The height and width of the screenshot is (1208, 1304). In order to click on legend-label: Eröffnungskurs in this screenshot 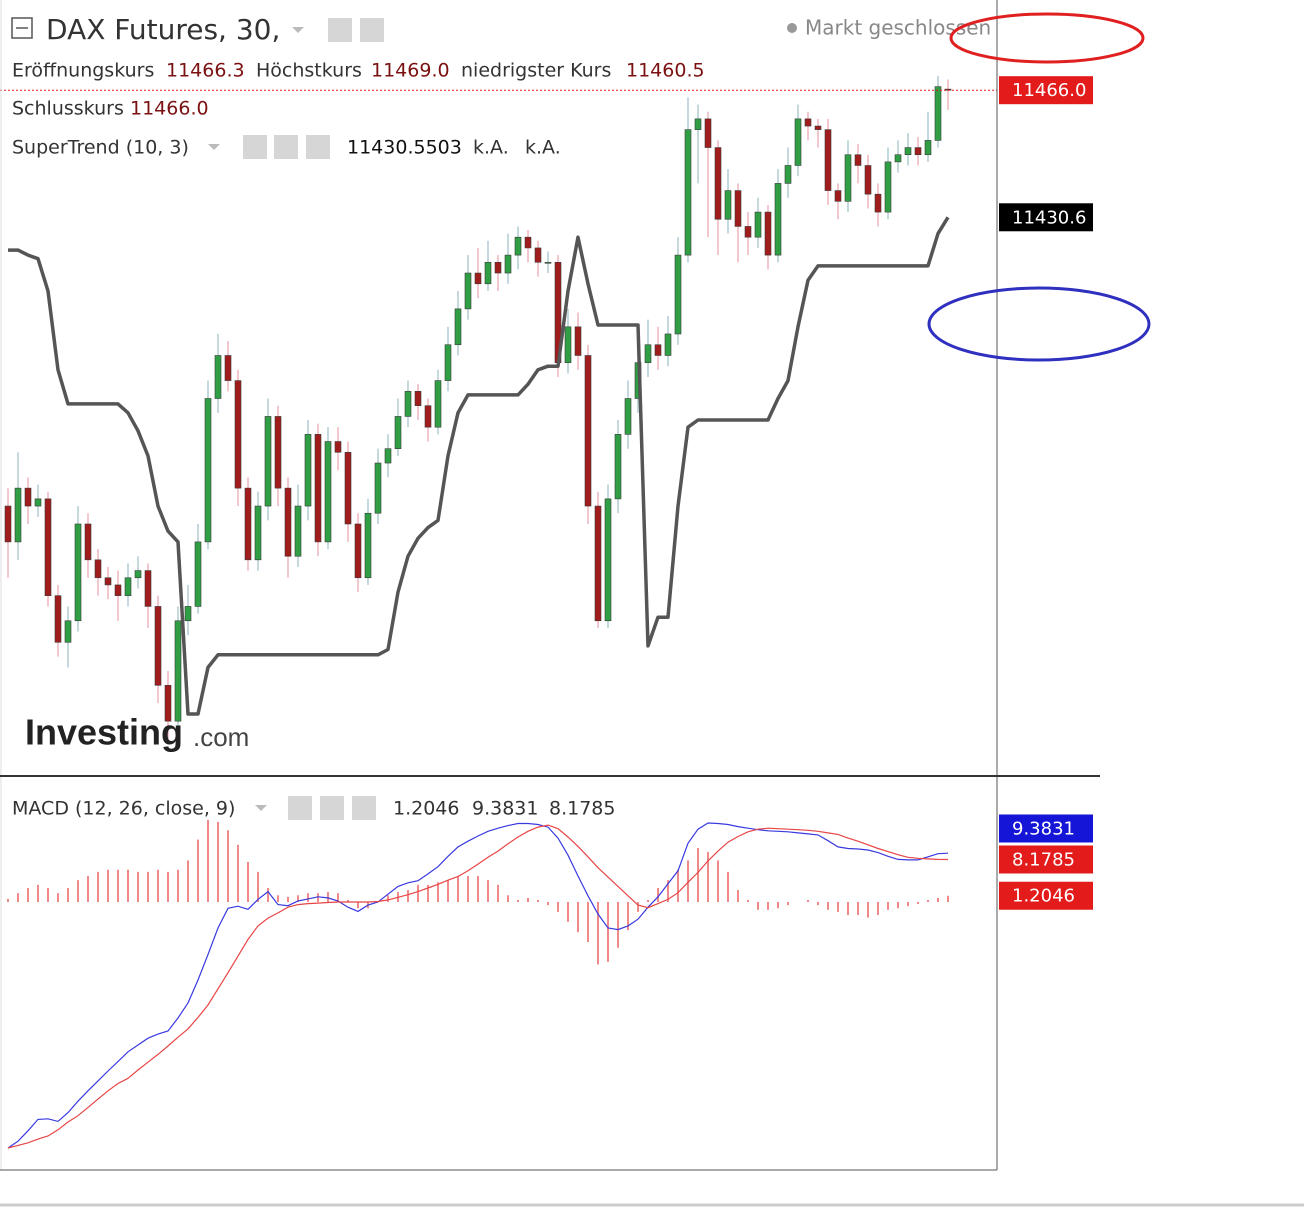, I will do `click(83, 71)`.